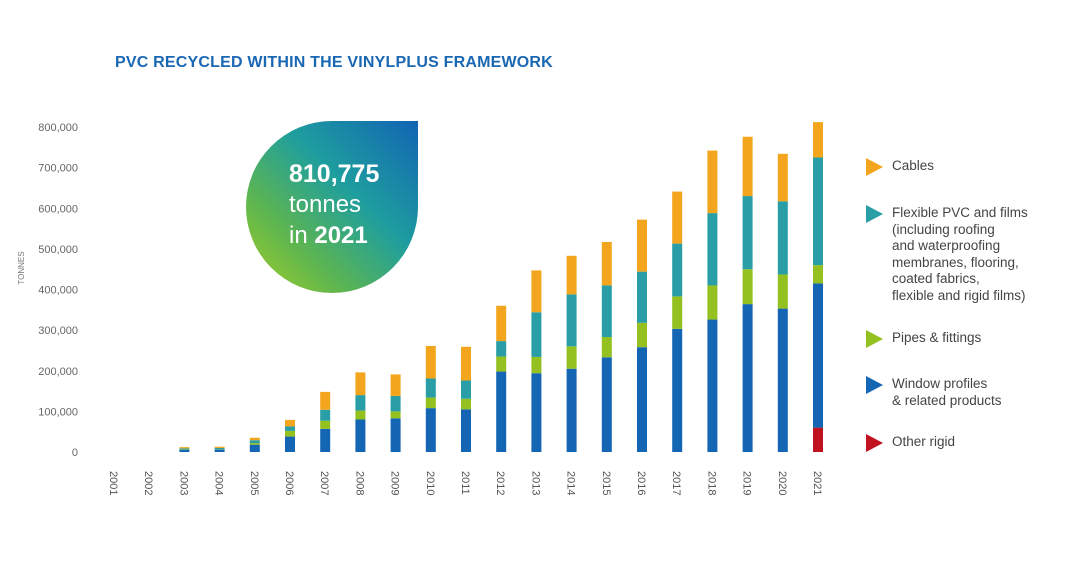  I want to click on bar-segment-cables-2003, so click(184, 448).